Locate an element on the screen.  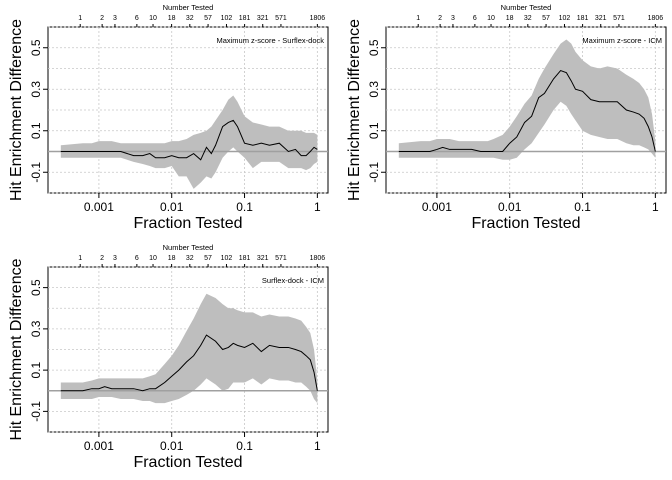
panel-label: Surflex-dock - ICM is located at coordinates (293, 280).